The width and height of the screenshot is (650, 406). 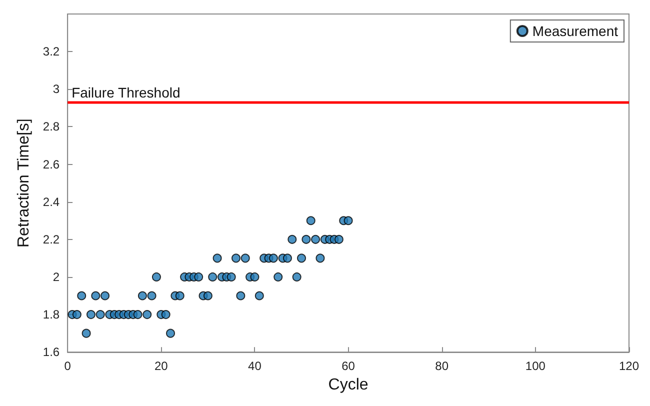 What do you see at coordinates (535, 366) in the screenshot?
I see `x-tick-label: 100` at bounding box center [535, 366].